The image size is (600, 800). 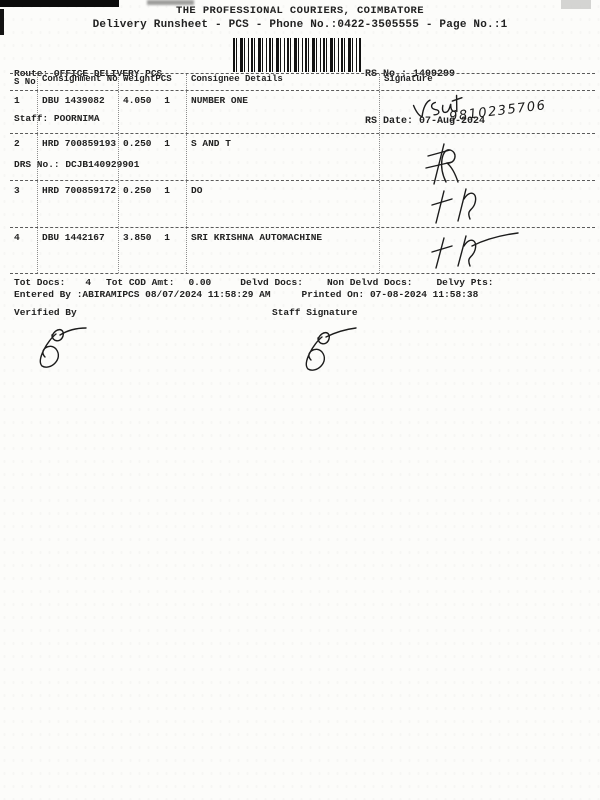 I want to click on row-consignee: NUMBER ONE, so click(x=282, y=112).